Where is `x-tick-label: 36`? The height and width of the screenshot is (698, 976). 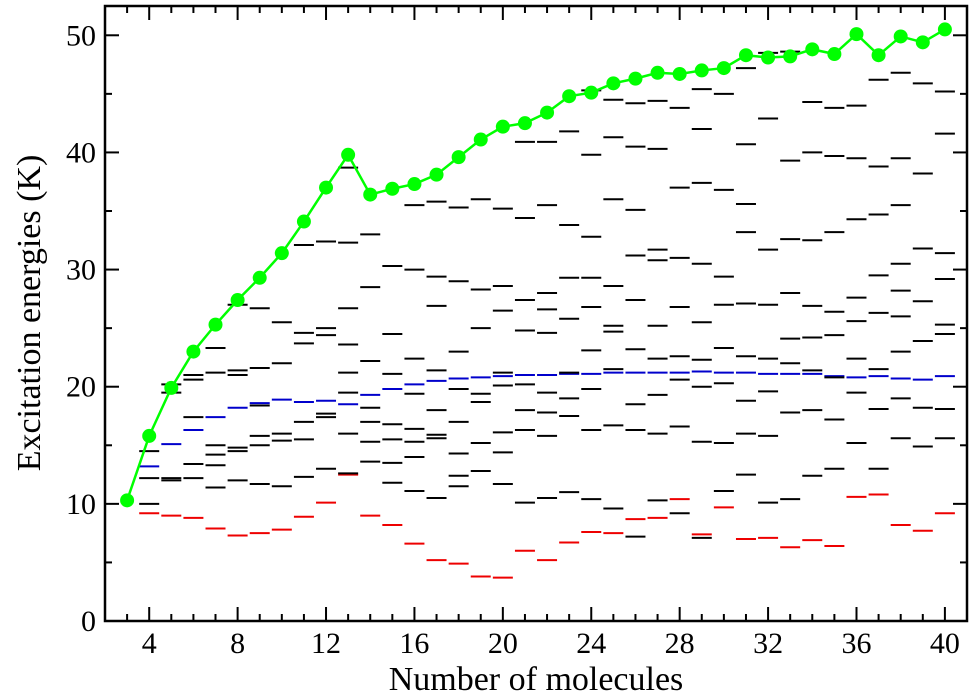 x-tick-label: 36 is located at coordinates (856, 643).